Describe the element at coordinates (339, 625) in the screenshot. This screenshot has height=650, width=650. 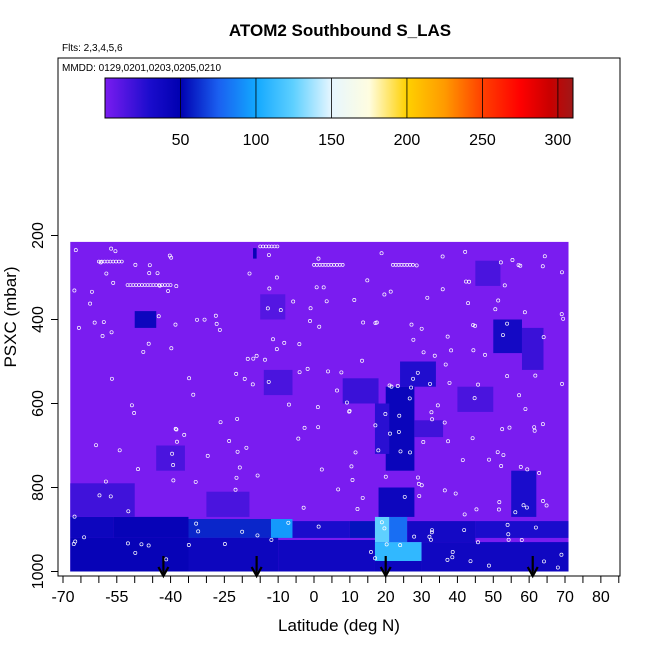
I see `x-axis-label: Latitude (deg N)` at that location.